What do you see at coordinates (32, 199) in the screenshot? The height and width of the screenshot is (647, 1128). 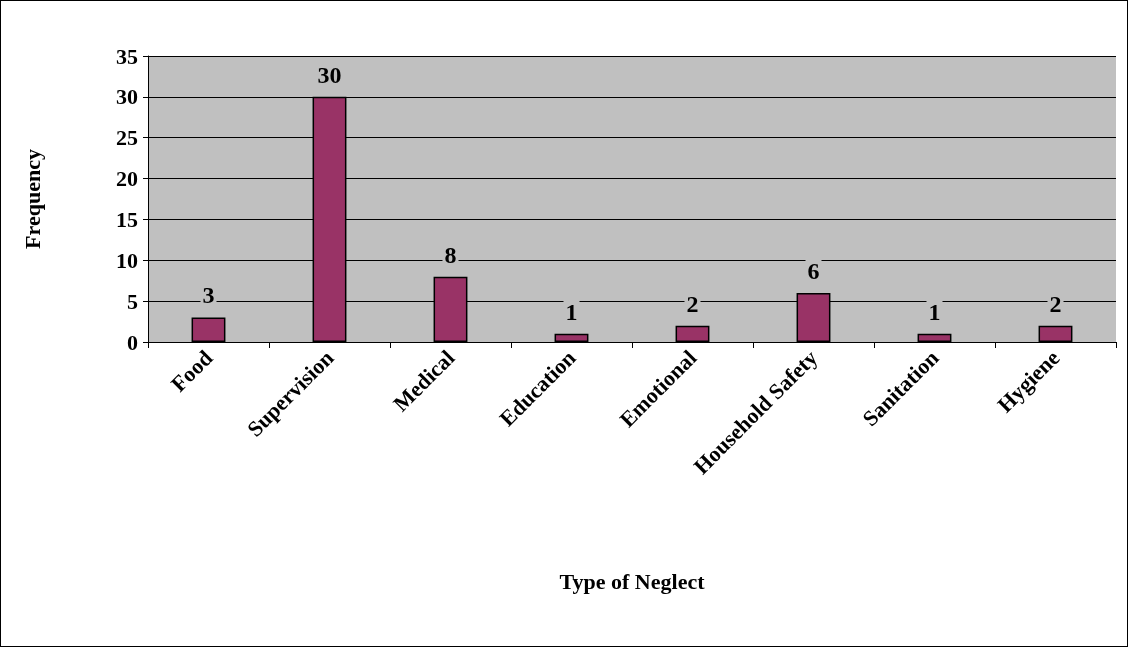 I see `y-axis-title: Frequency` at bounding box center [32, 199].